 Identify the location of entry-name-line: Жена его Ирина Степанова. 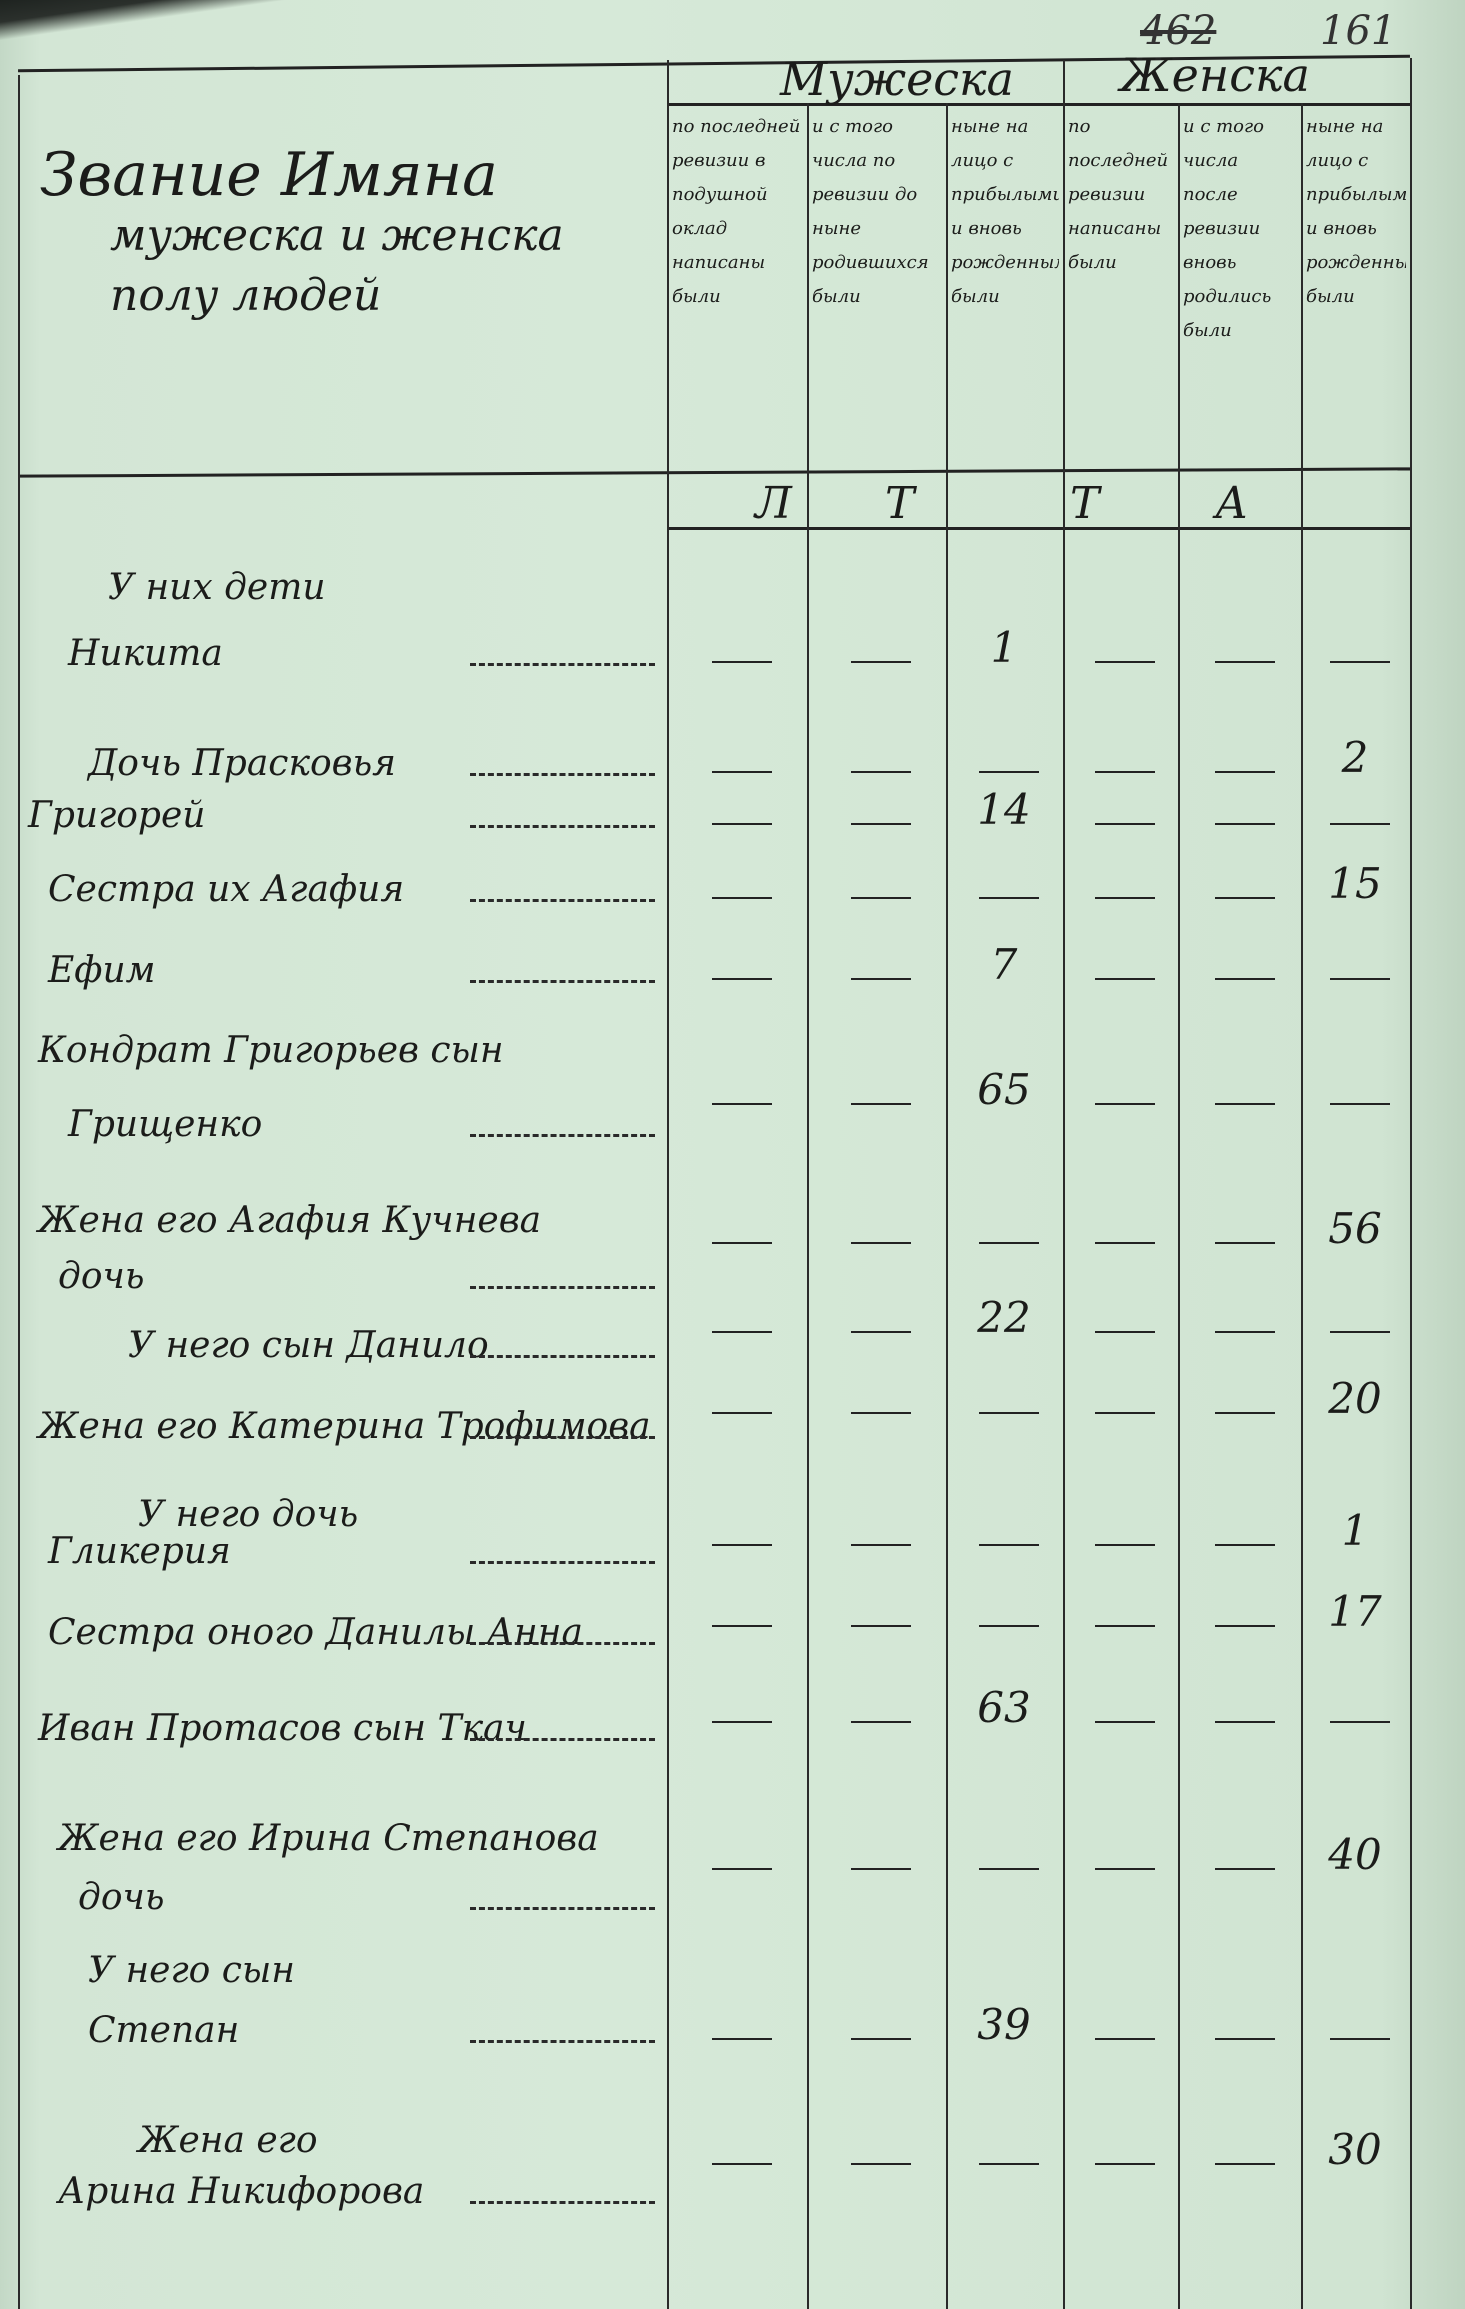
(328, 1838).